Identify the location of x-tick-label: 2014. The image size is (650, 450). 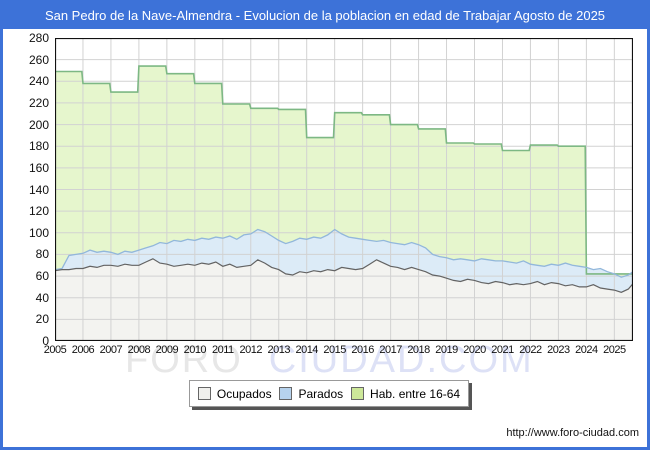
(306, 350).